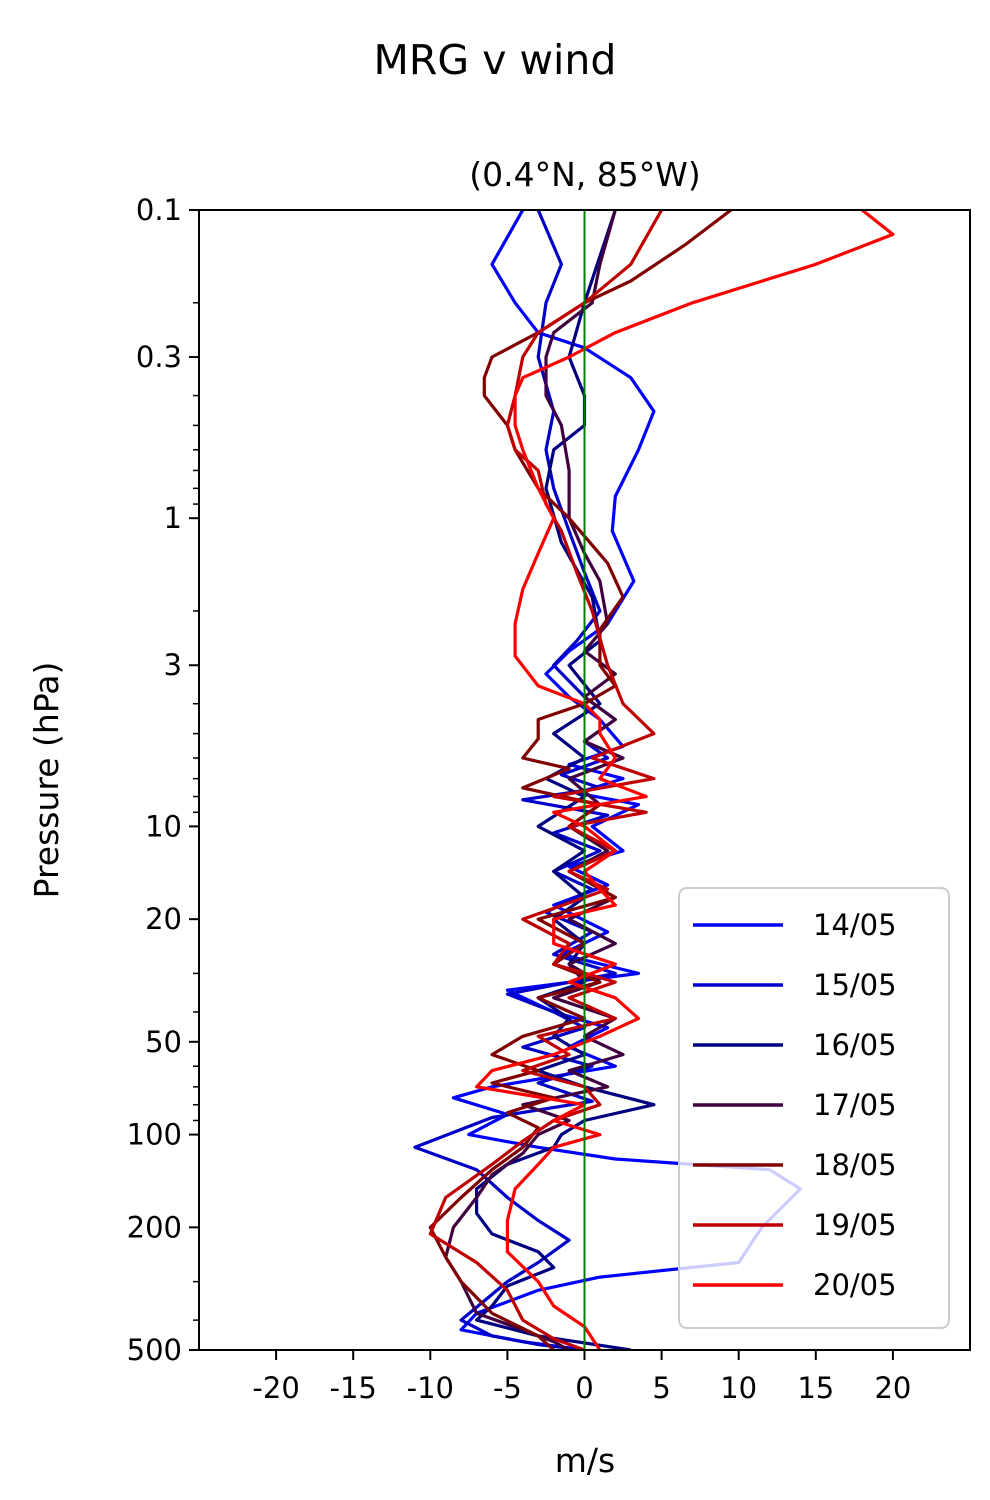  Describe the element at coordinates (738, 1388) in the screenshot. I see `x-tick-label: 10` at that location.